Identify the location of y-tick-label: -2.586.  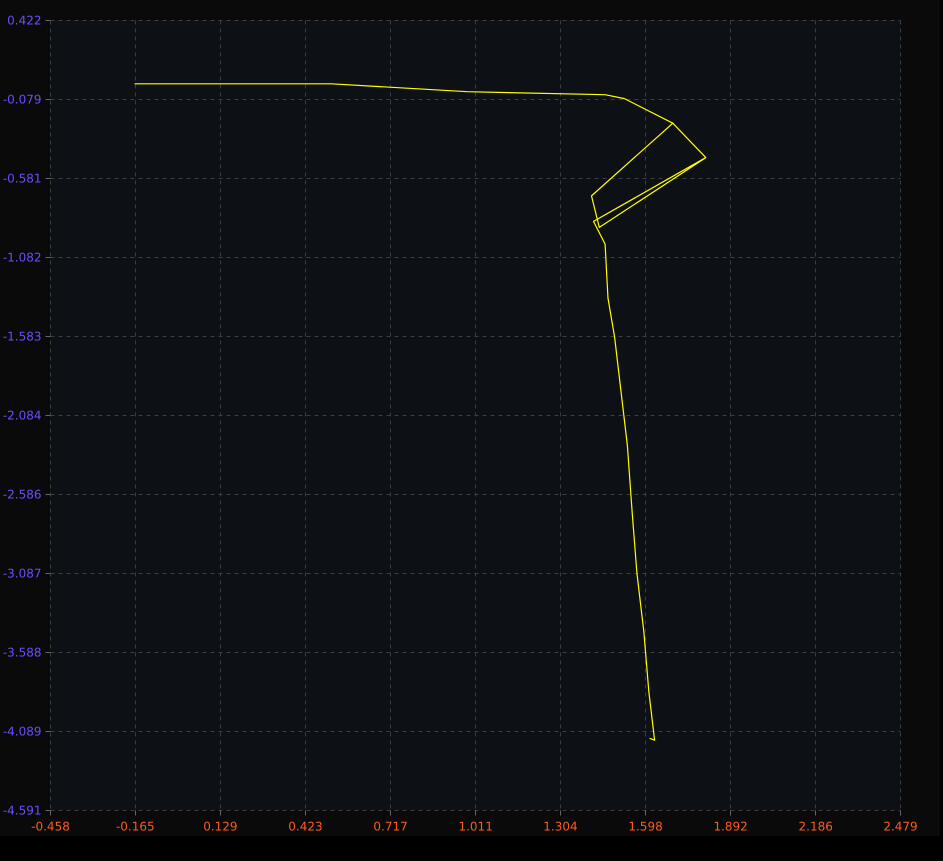
(22, 495).